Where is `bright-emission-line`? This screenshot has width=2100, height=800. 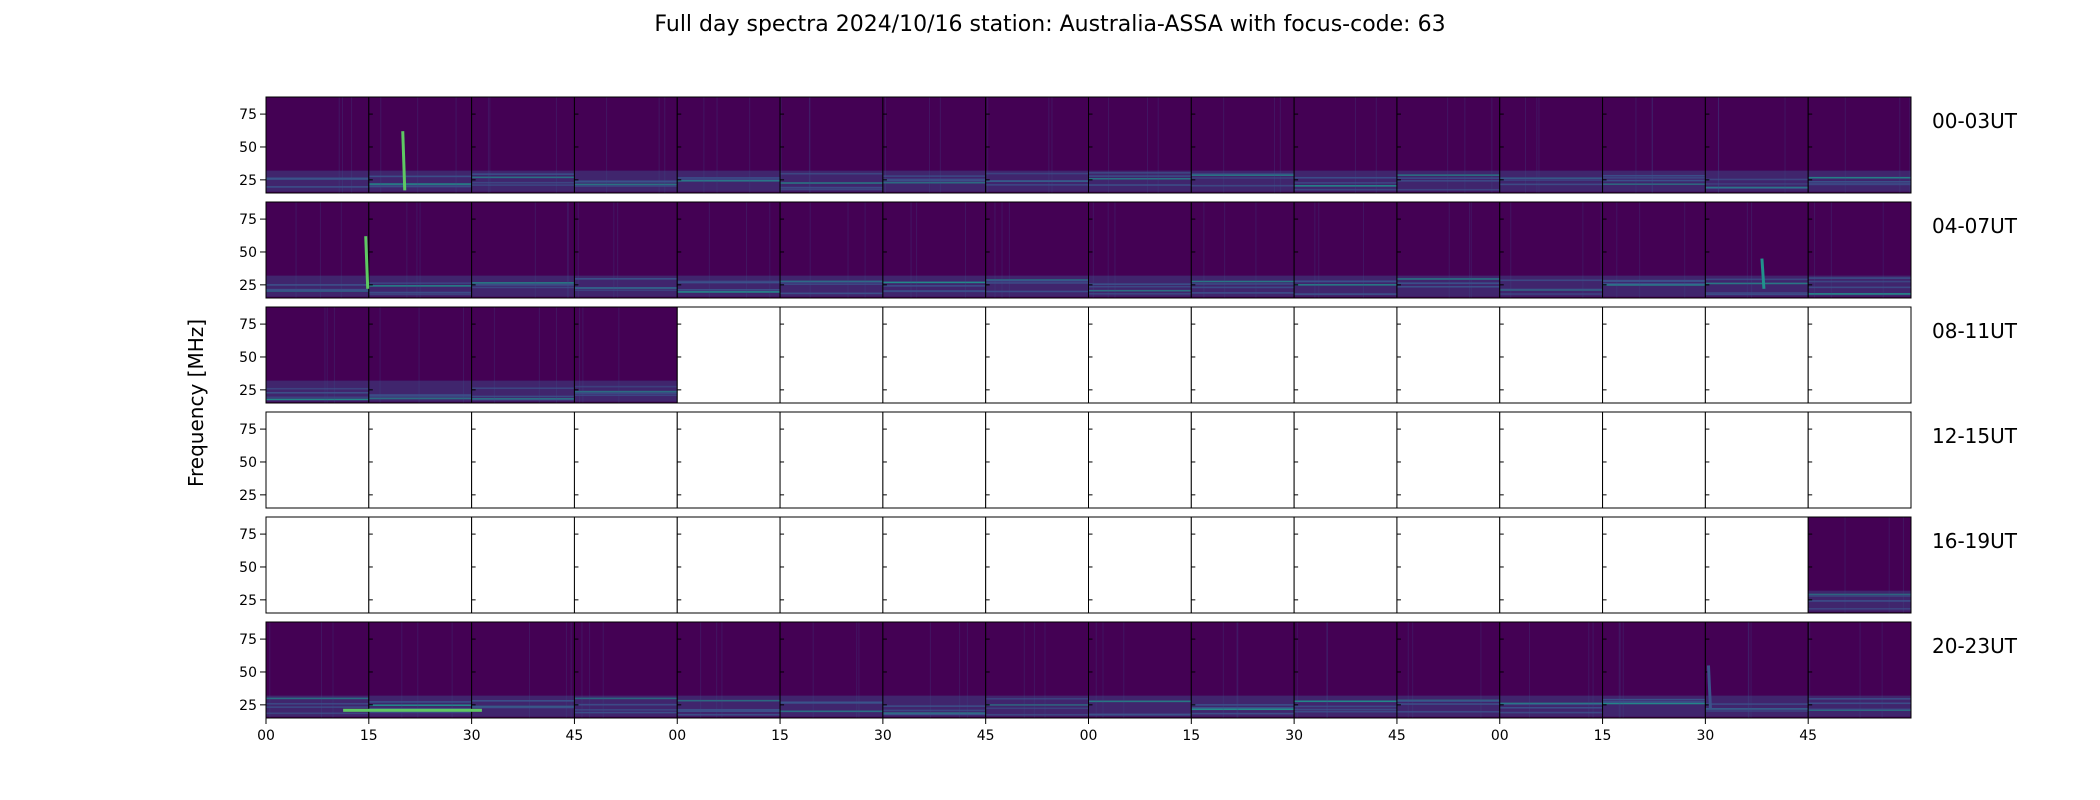 bright-emission-line is located at coordinates (412, 710).